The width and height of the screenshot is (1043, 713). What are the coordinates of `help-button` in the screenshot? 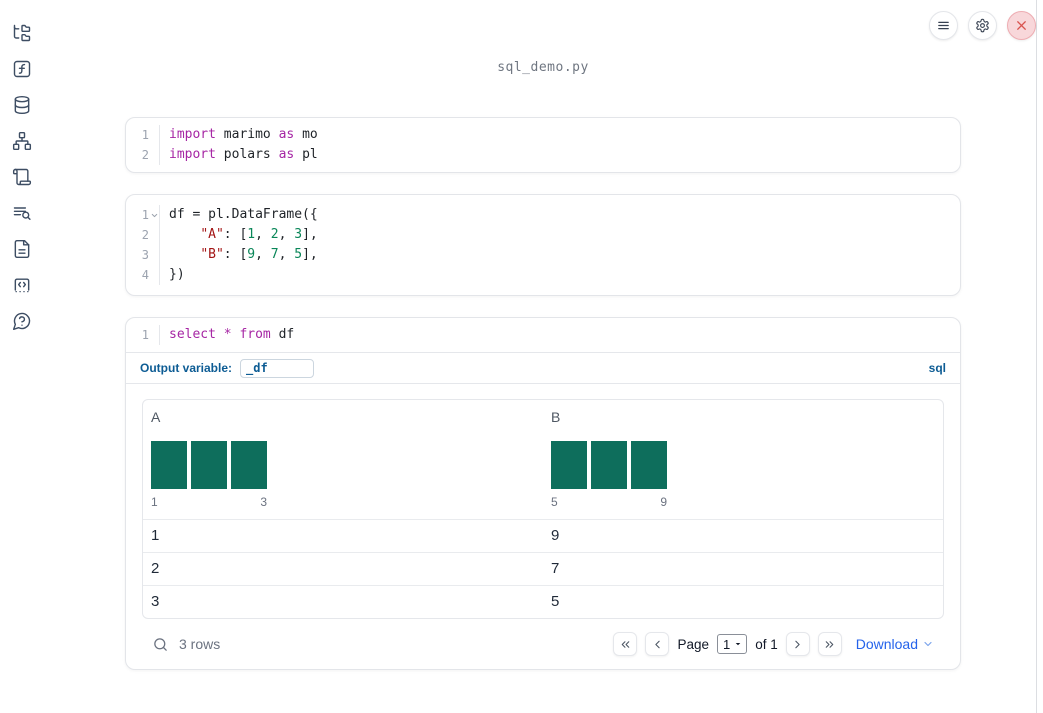 It's located at (22, 321).